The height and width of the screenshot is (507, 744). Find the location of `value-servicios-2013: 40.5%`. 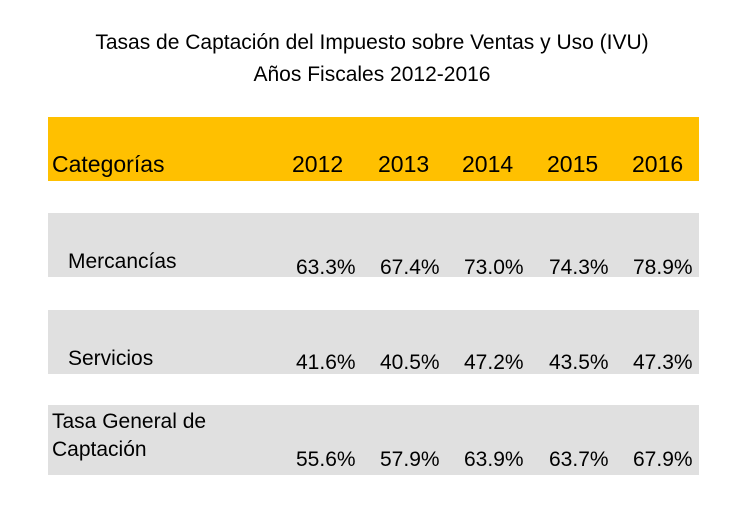

value-servicios-2013: 40.5% is located at coordinates (410, 362).